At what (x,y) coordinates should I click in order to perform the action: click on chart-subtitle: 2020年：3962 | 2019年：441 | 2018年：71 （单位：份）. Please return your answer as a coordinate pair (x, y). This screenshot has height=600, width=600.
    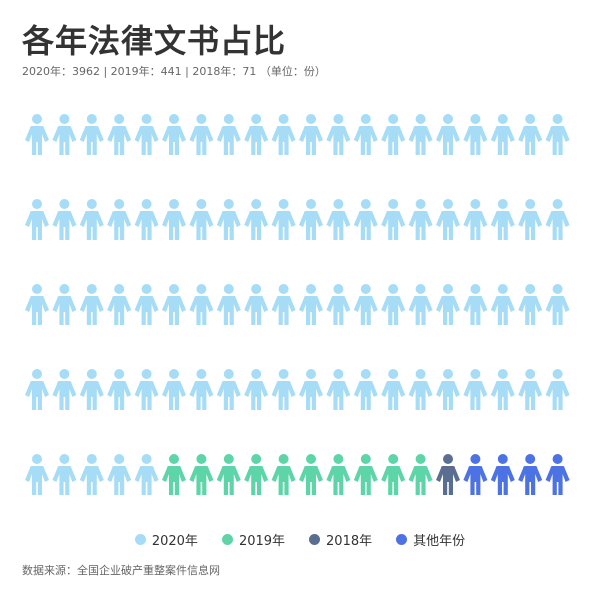
    Looking at the image, I should click on (174, 71).